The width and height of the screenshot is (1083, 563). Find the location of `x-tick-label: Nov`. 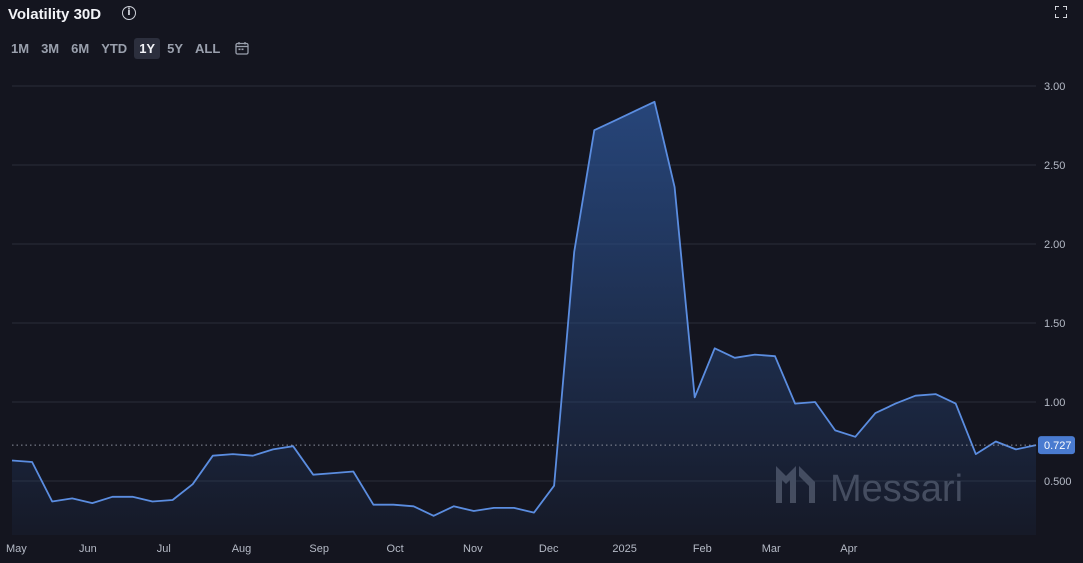

x-tick-label: Nov is located at coordinates (473, 549).